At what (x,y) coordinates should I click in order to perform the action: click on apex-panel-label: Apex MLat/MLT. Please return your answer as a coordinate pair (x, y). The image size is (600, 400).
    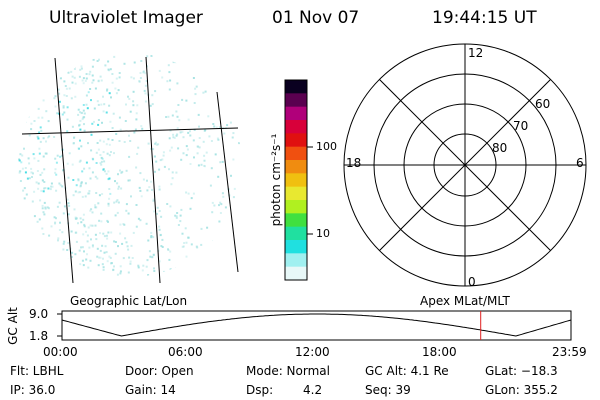
    Looking at the image, I should click on (465, 301).